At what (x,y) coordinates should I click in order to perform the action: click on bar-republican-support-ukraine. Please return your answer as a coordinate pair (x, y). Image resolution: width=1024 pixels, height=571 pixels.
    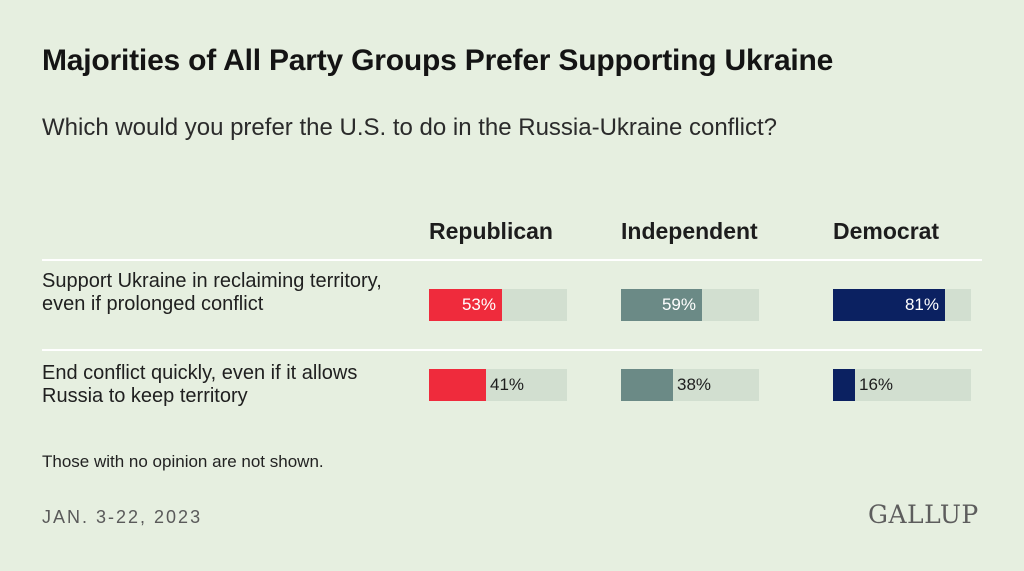
    Looking at the image, I should click on (465, 305).